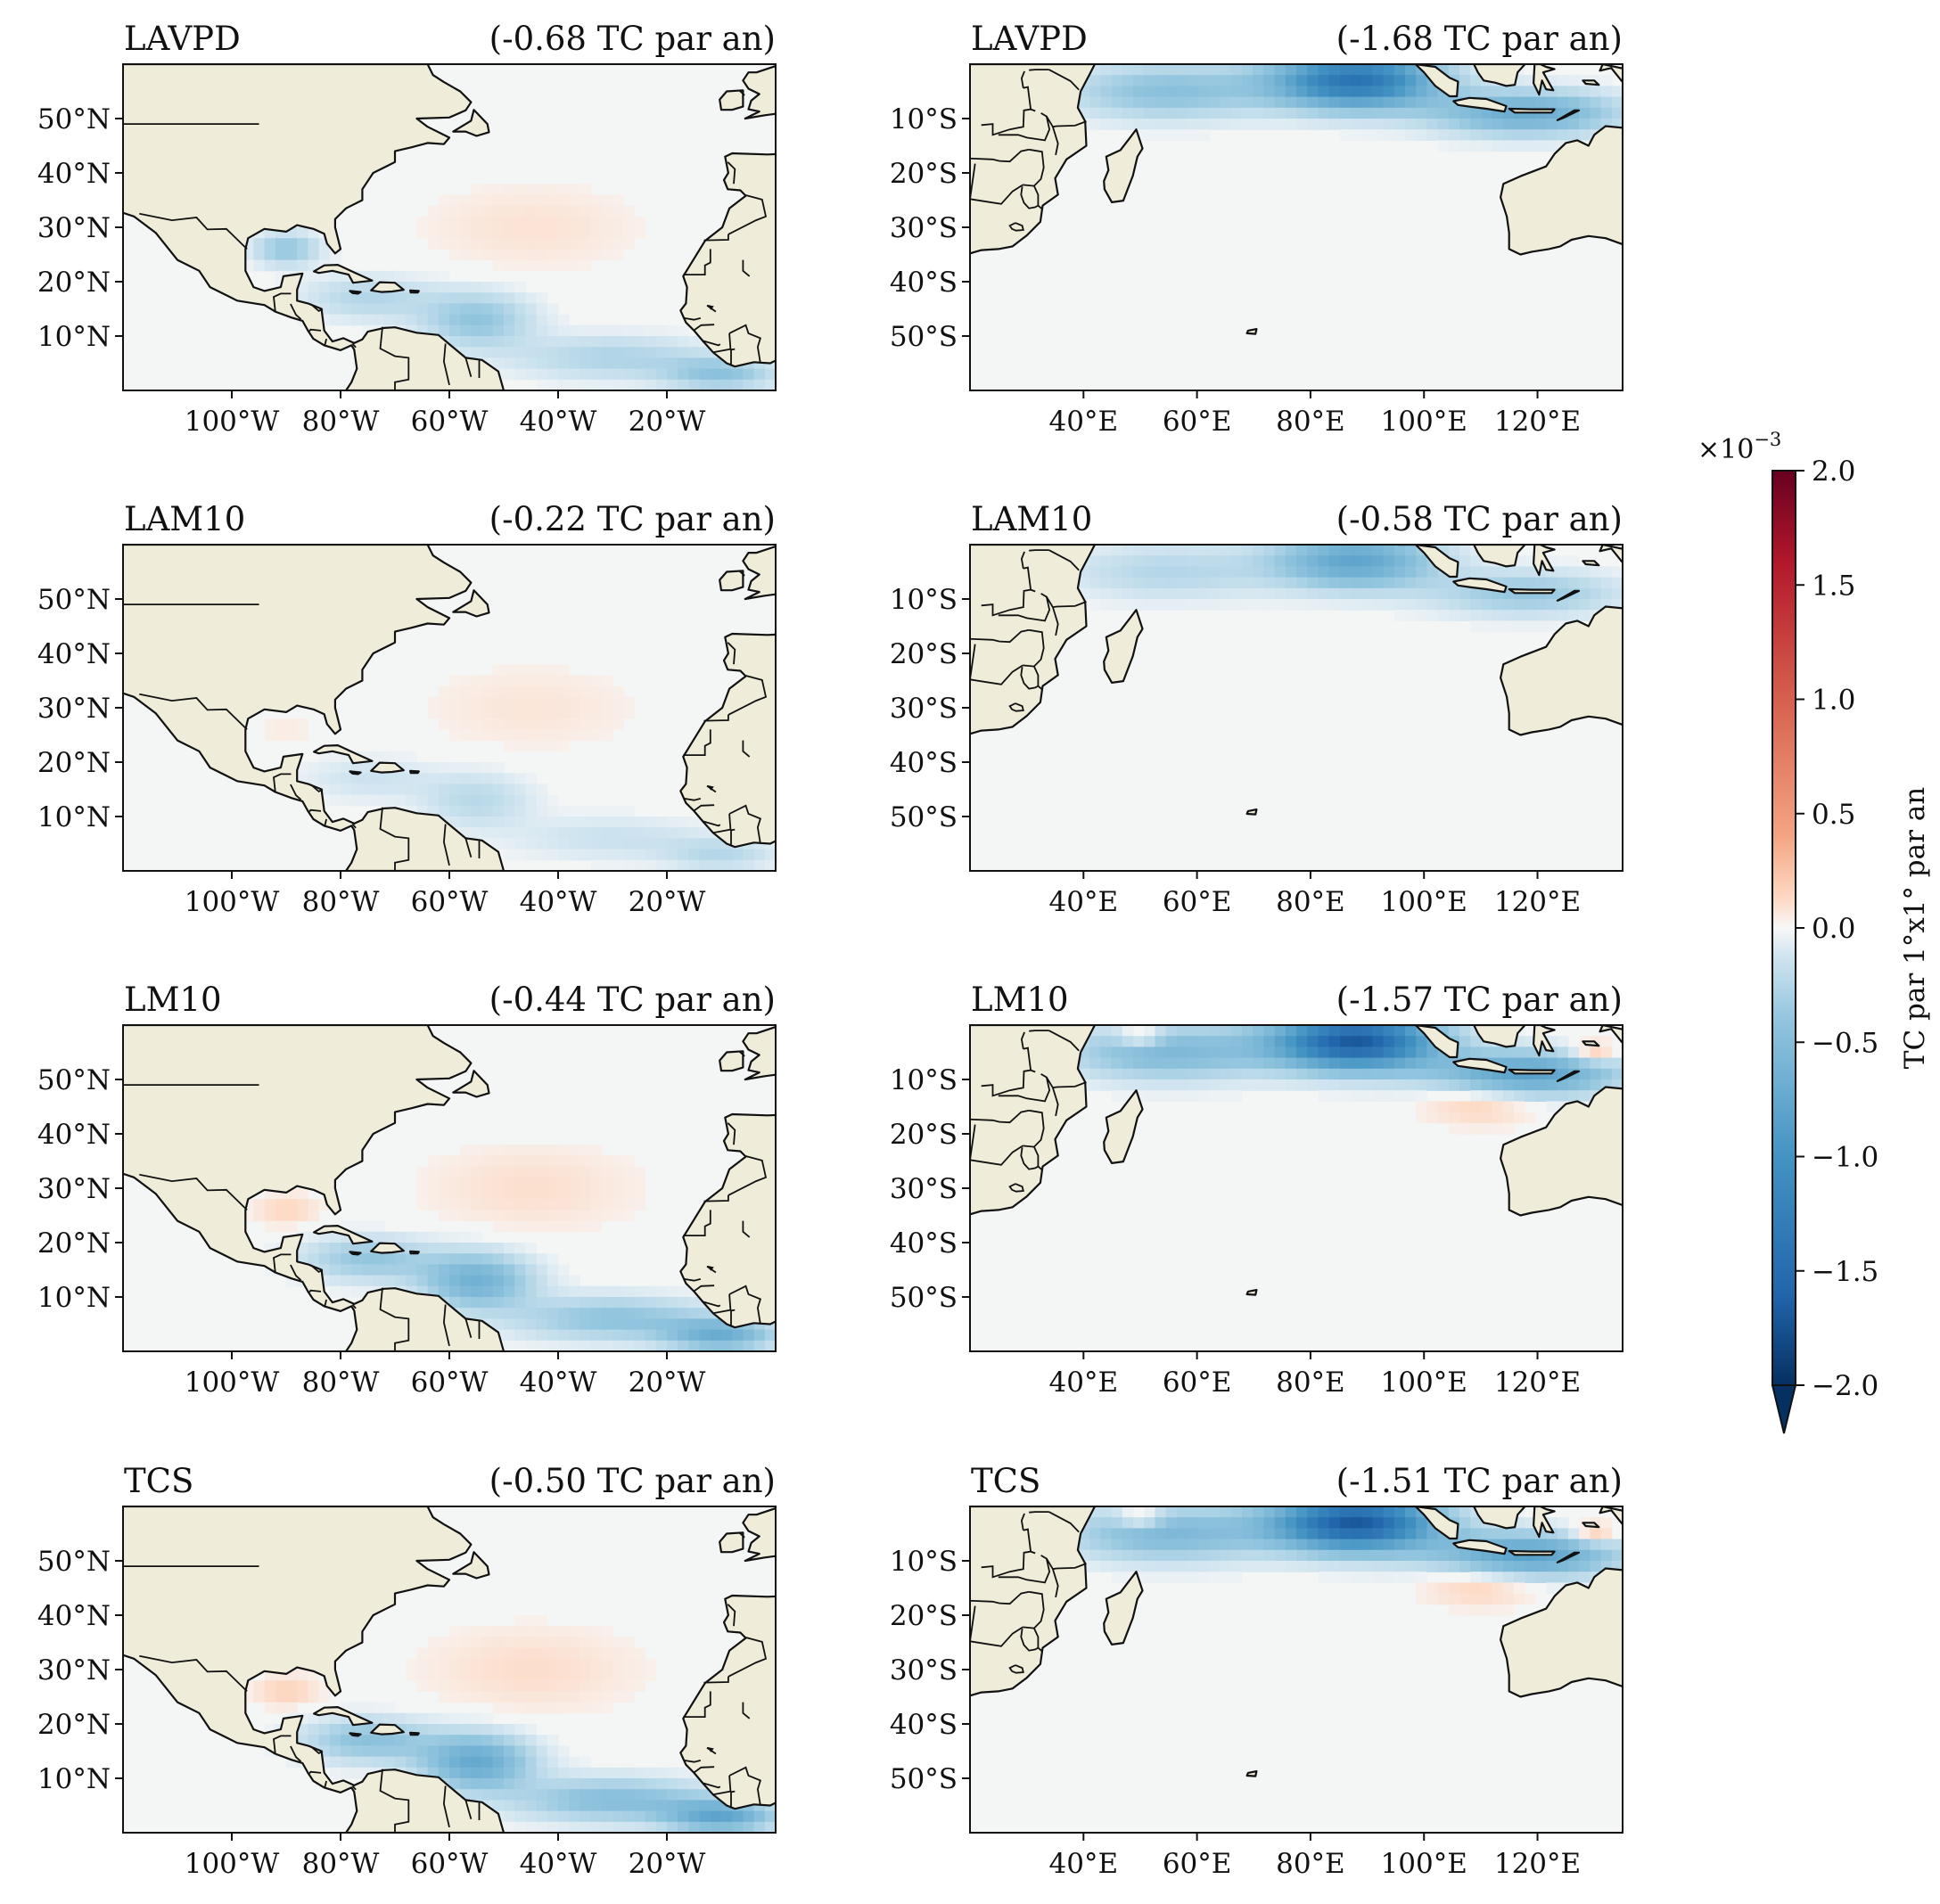 The width and height of the screenshot is (1940, 1904). What do you see at coordinates (1428, 1042) in the screenshot?
I see `land-sumatra` at bounding box center [1428, 1042].